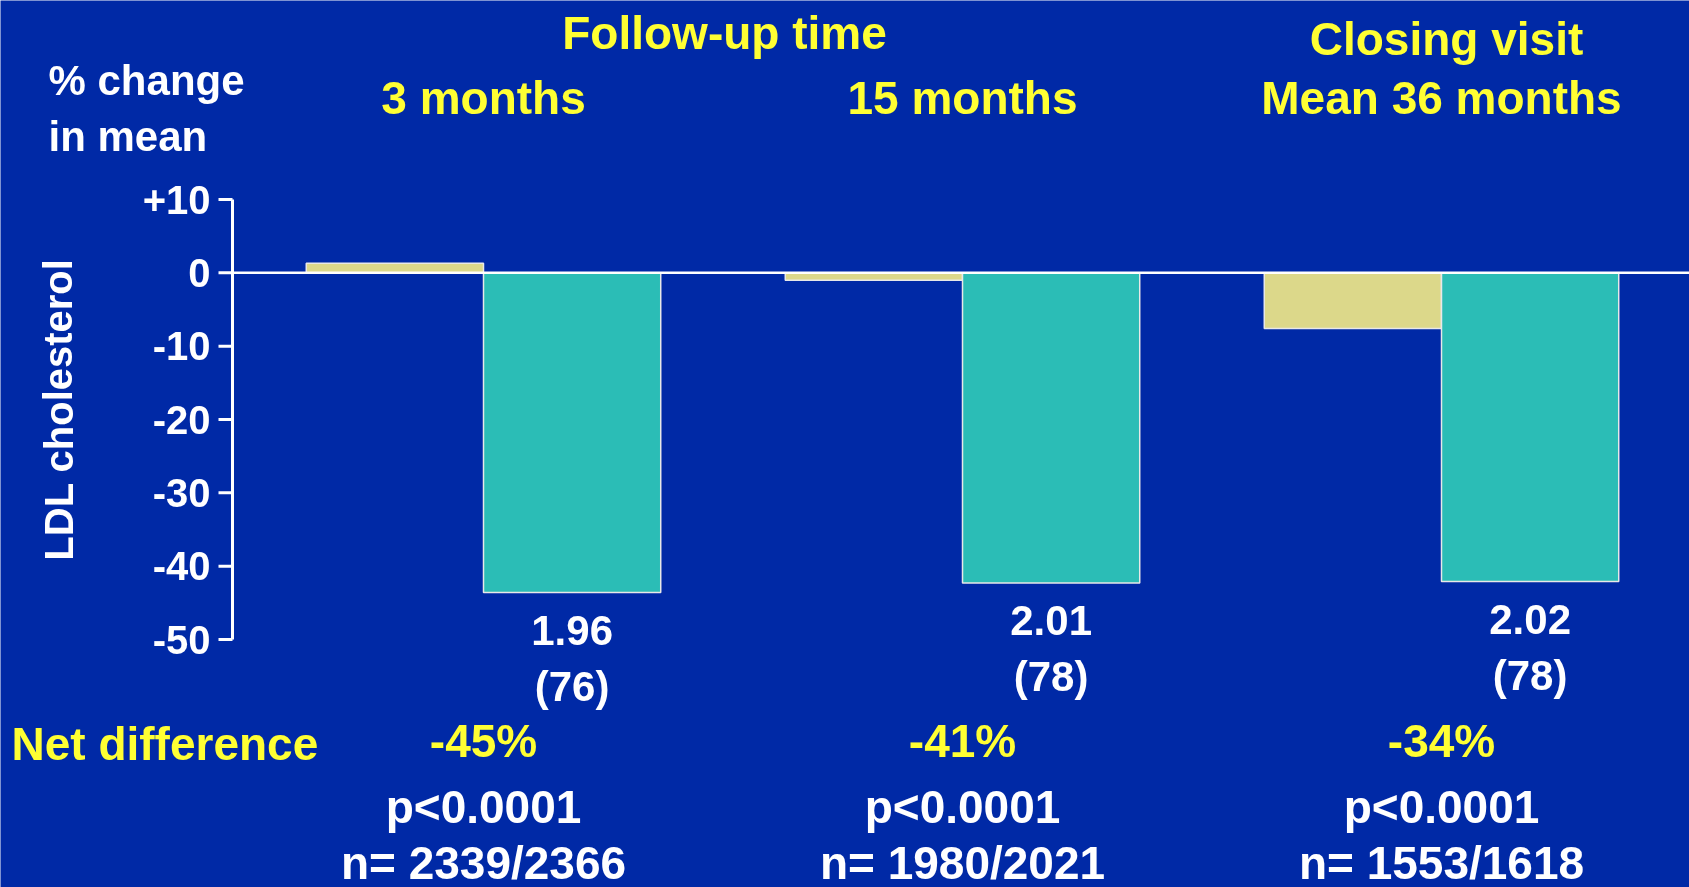 The image size is (1689, 887). What do you see at coordinates (1446, 38) in the screenshot?
I see `text: Closing visit` at bounding box center [1446, 38].